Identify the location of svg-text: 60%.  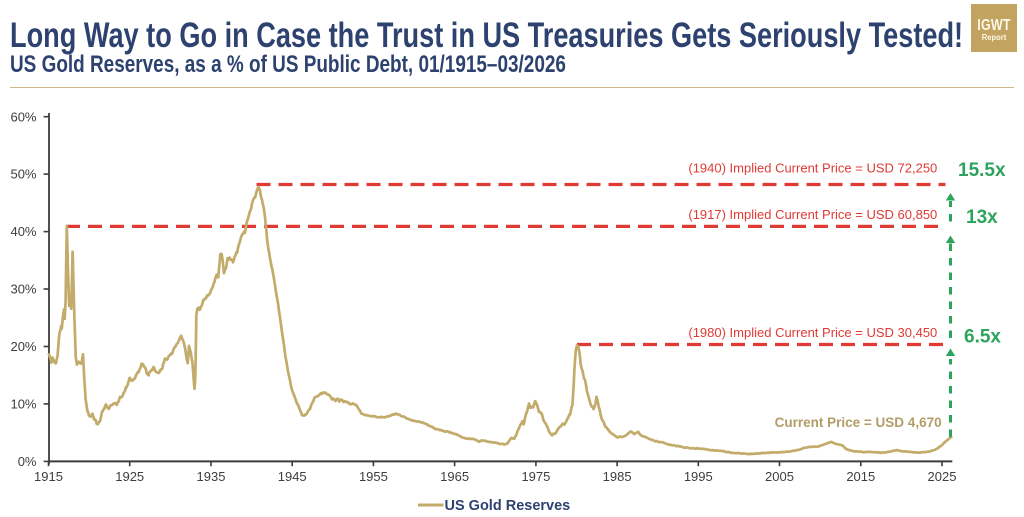
(23, 116).